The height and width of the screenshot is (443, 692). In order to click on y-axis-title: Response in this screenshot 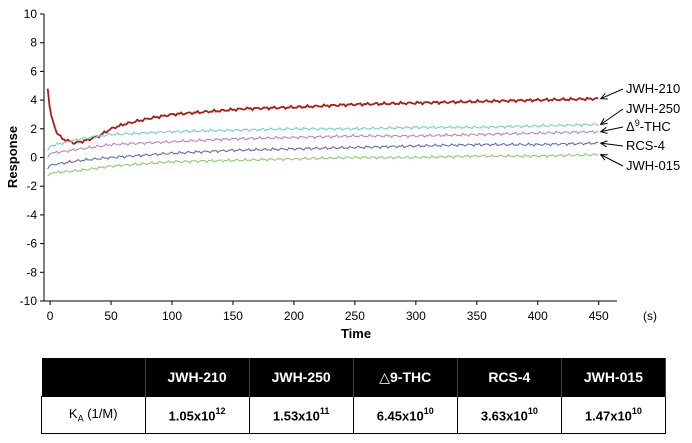, I will do `click(12, 157)`.